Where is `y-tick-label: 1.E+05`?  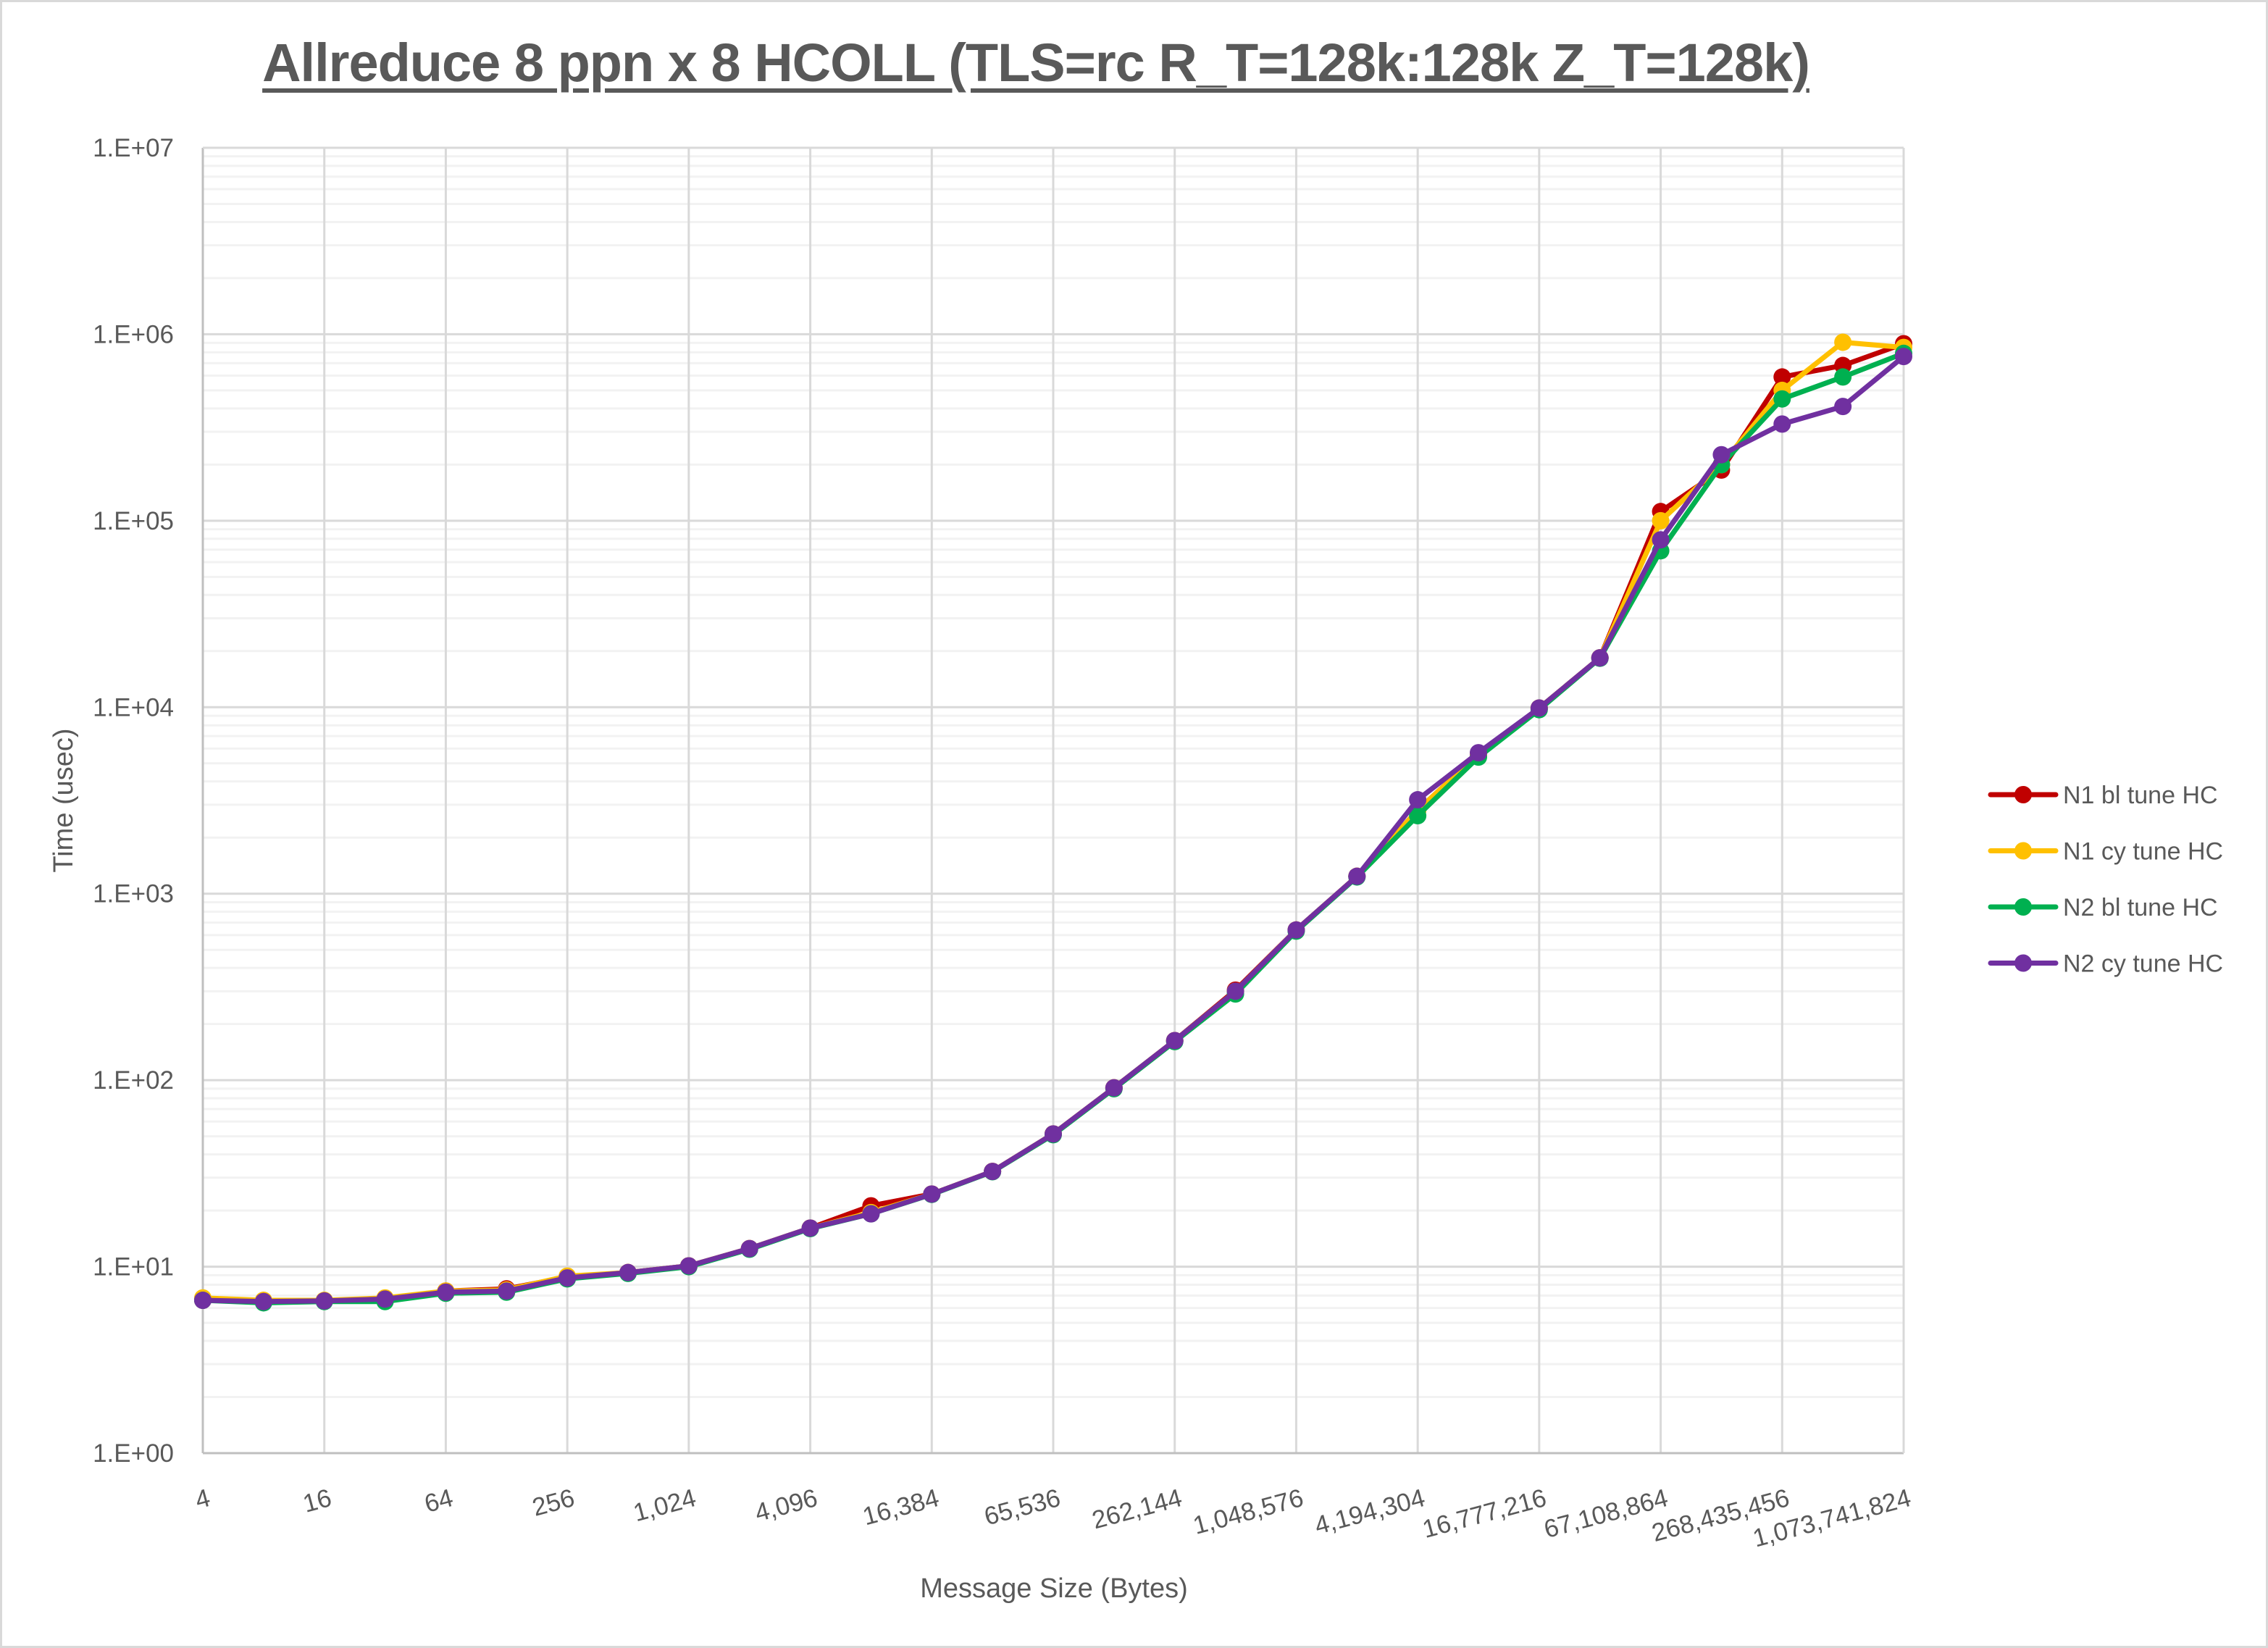 y-tick-label: 1.E+05 is located at coordinates (134, 521).